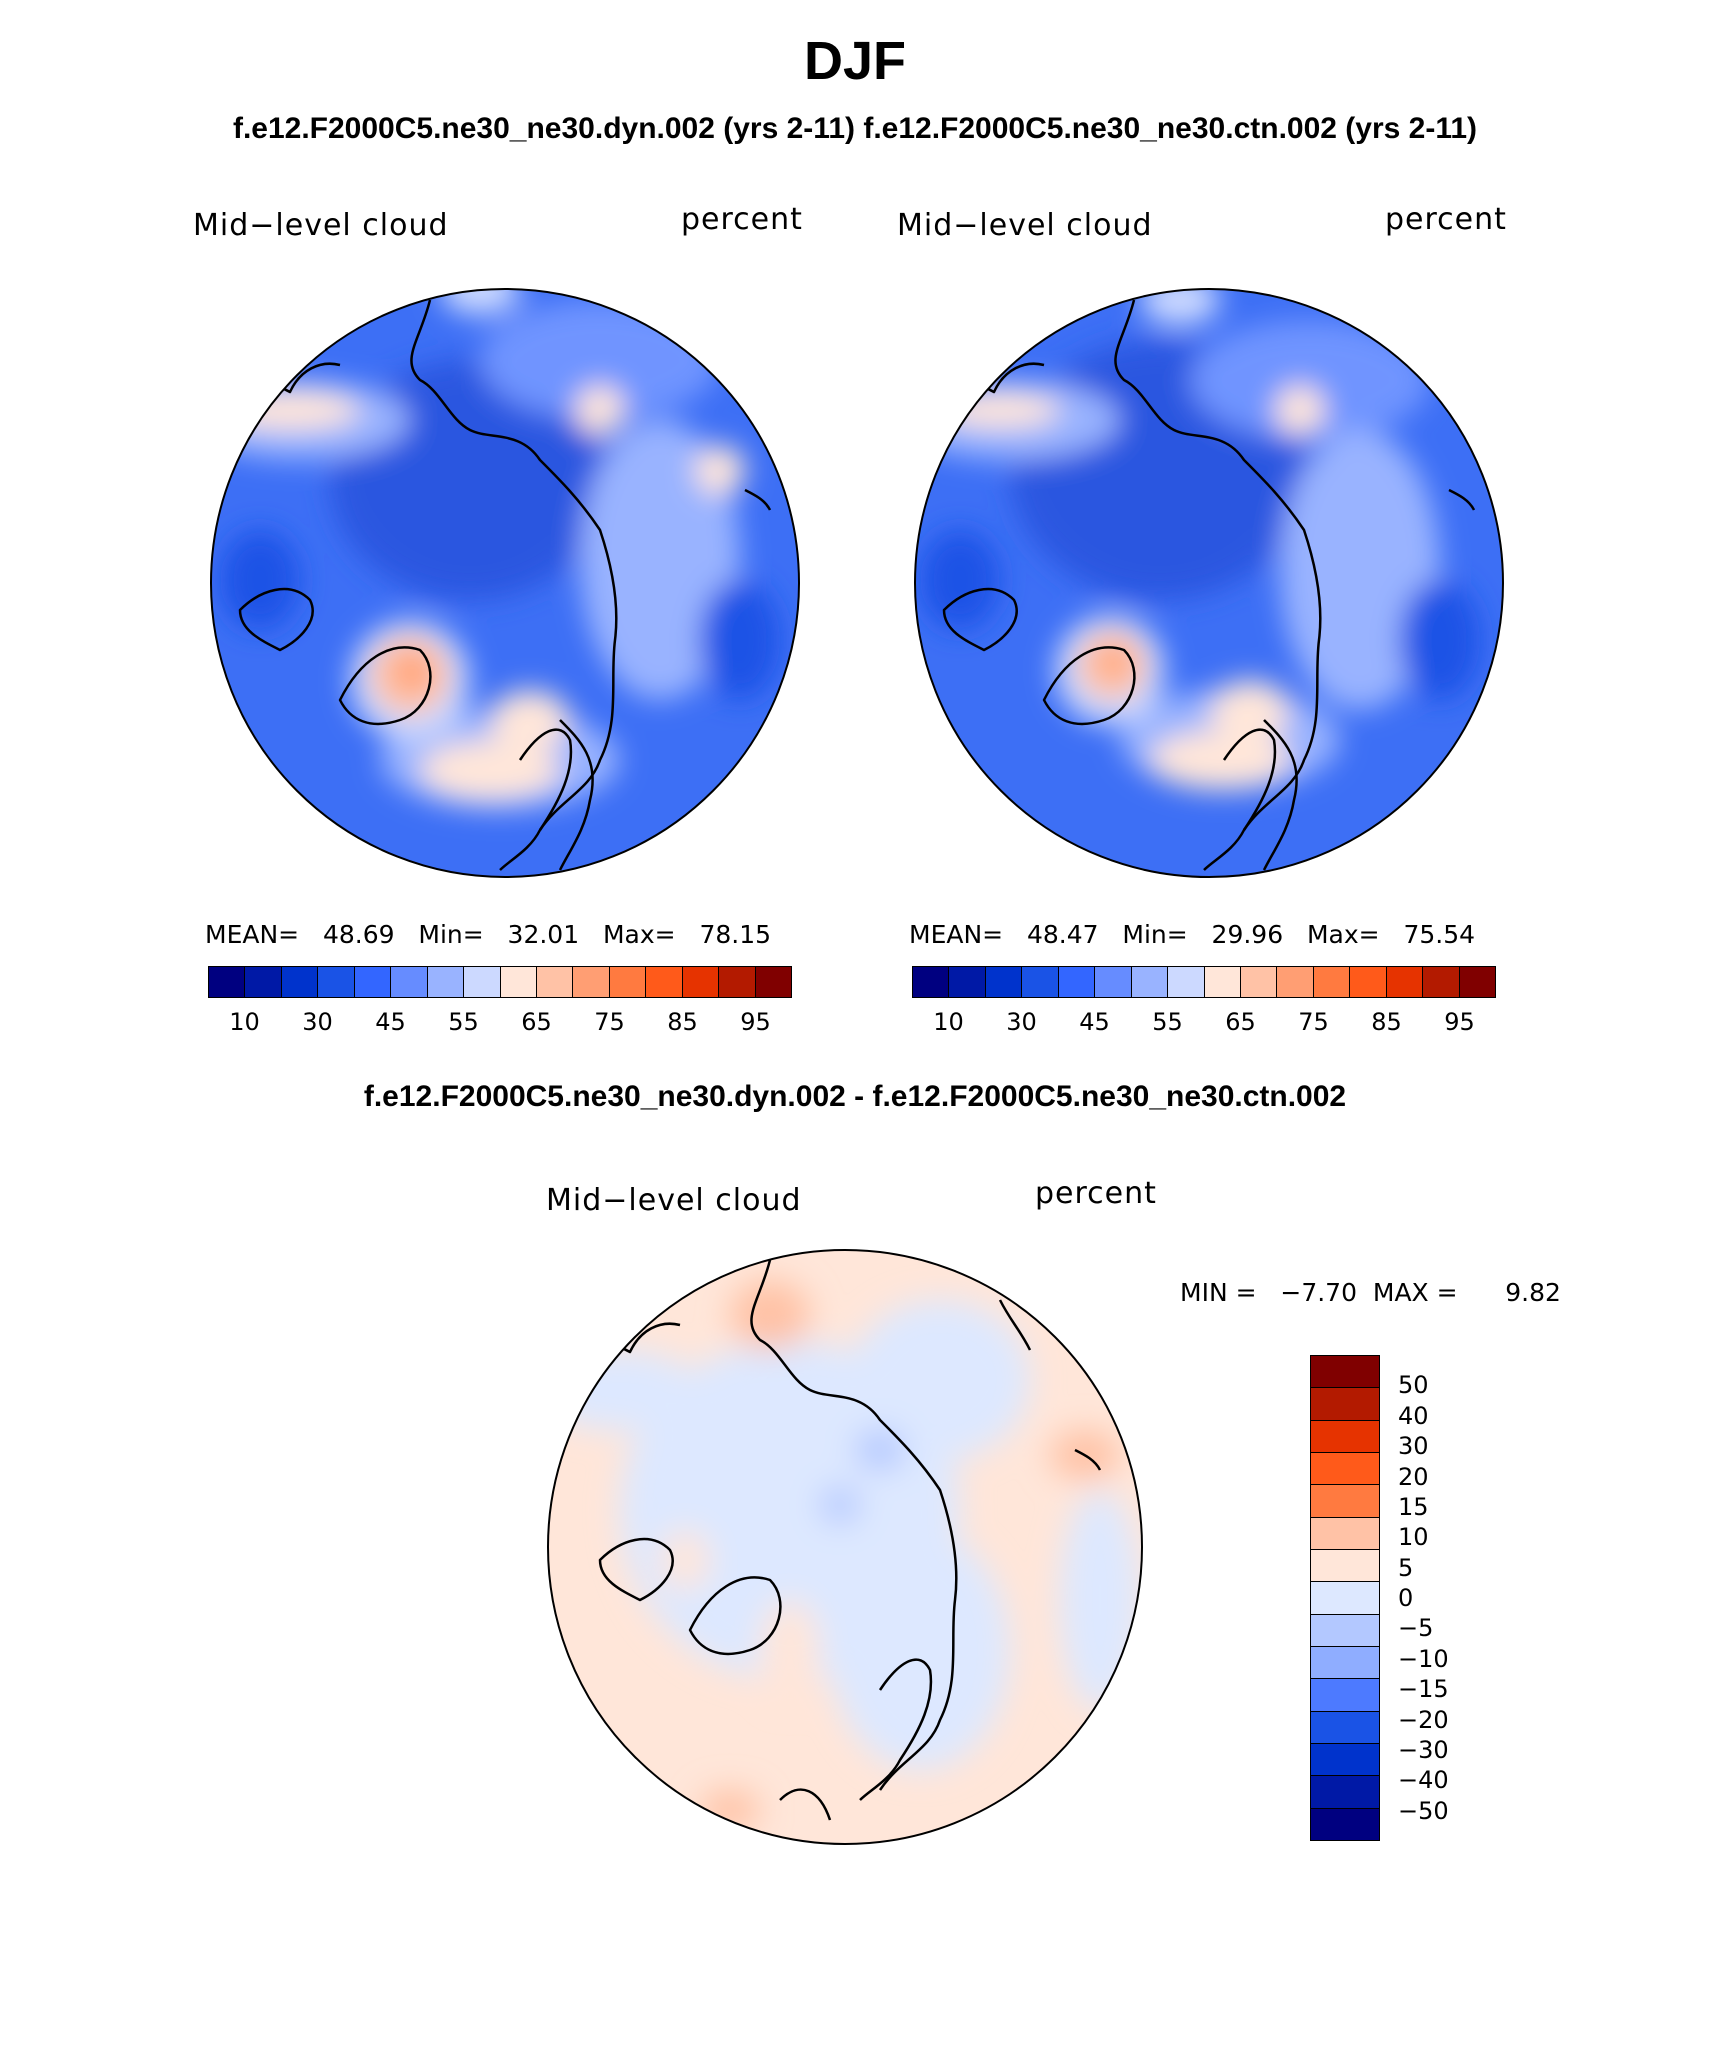 Image resolution: width=1710 pixels, height=2061 pixels. What do you see at coordinates (1423, 1780) in the screenshot?
I see `colorbar-tick-label: −40` at bounding box center [1423, 1780].